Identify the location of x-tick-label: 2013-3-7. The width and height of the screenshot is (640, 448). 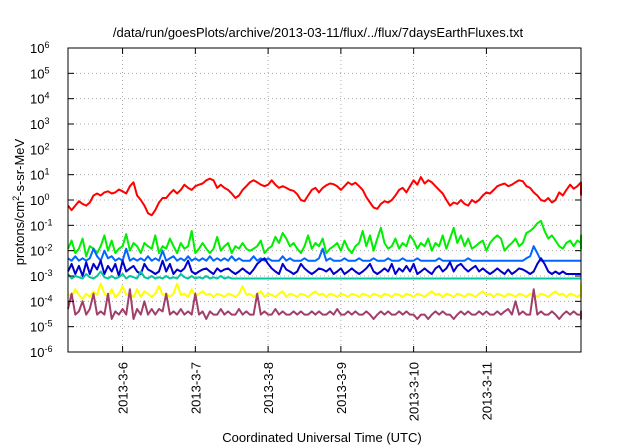
(195, 388).